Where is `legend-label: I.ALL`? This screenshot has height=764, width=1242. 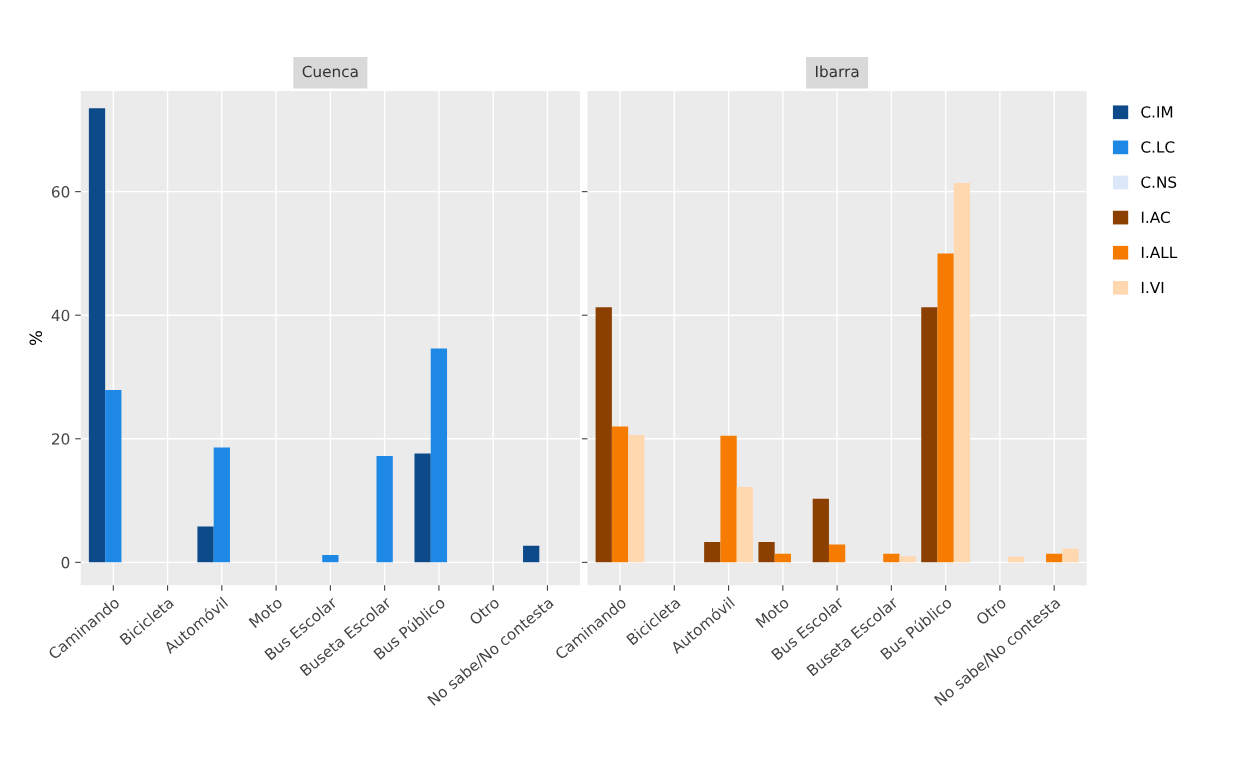 legend-label: I.ALL is located at coordinates (1159, 252).